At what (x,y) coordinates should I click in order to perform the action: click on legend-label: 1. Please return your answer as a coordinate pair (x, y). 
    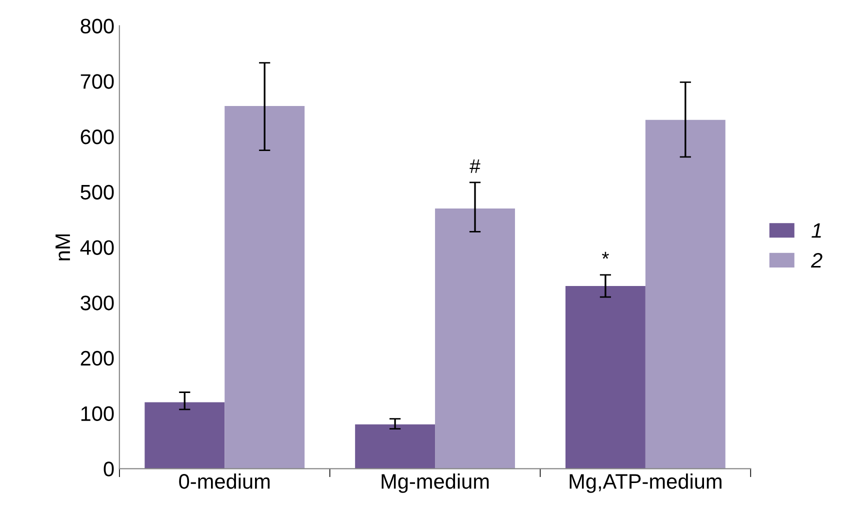
    Looking at the image, I should click on (816, 230).